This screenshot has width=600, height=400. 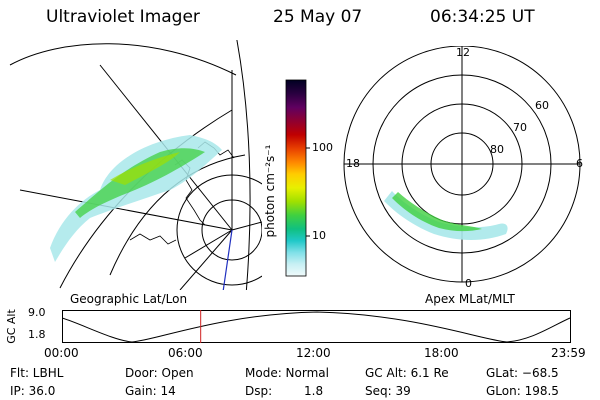 What do you see at coordinates (37, 334) in the screenshot?
I see `alt-tick-1-8: 1.8` at bounding box center [37, 334].